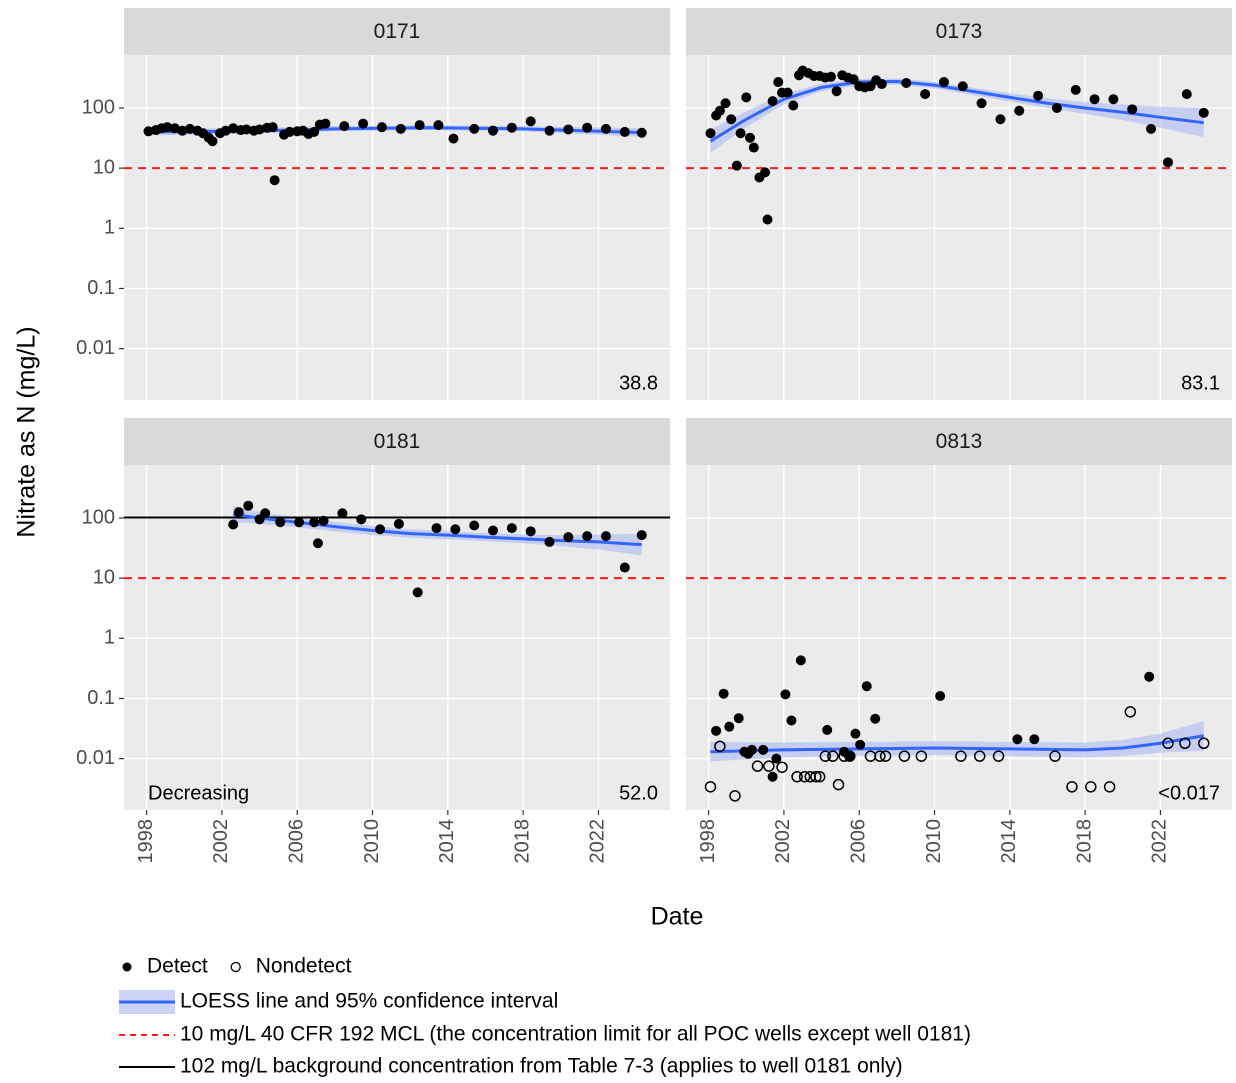  What do you see at coordinates (198, 793) in the screenshot?
I see `trend-label: Decreasing` at bounding box center [198, 793].